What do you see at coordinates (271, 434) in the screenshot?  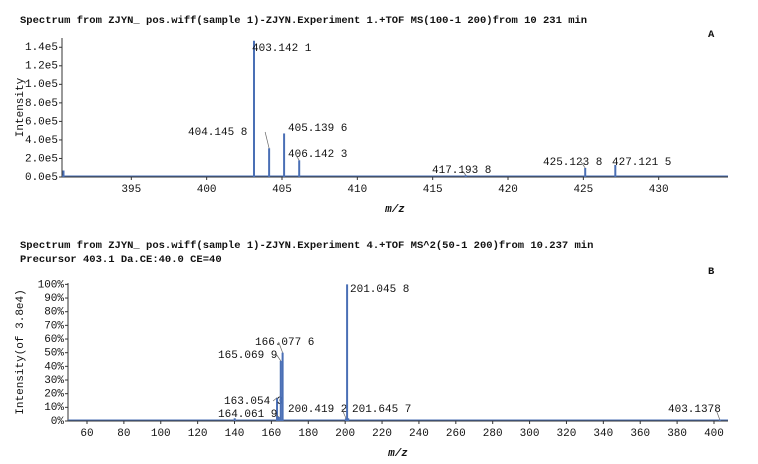 I see `x-tick-label: 160` at bounding box center [271, 434].